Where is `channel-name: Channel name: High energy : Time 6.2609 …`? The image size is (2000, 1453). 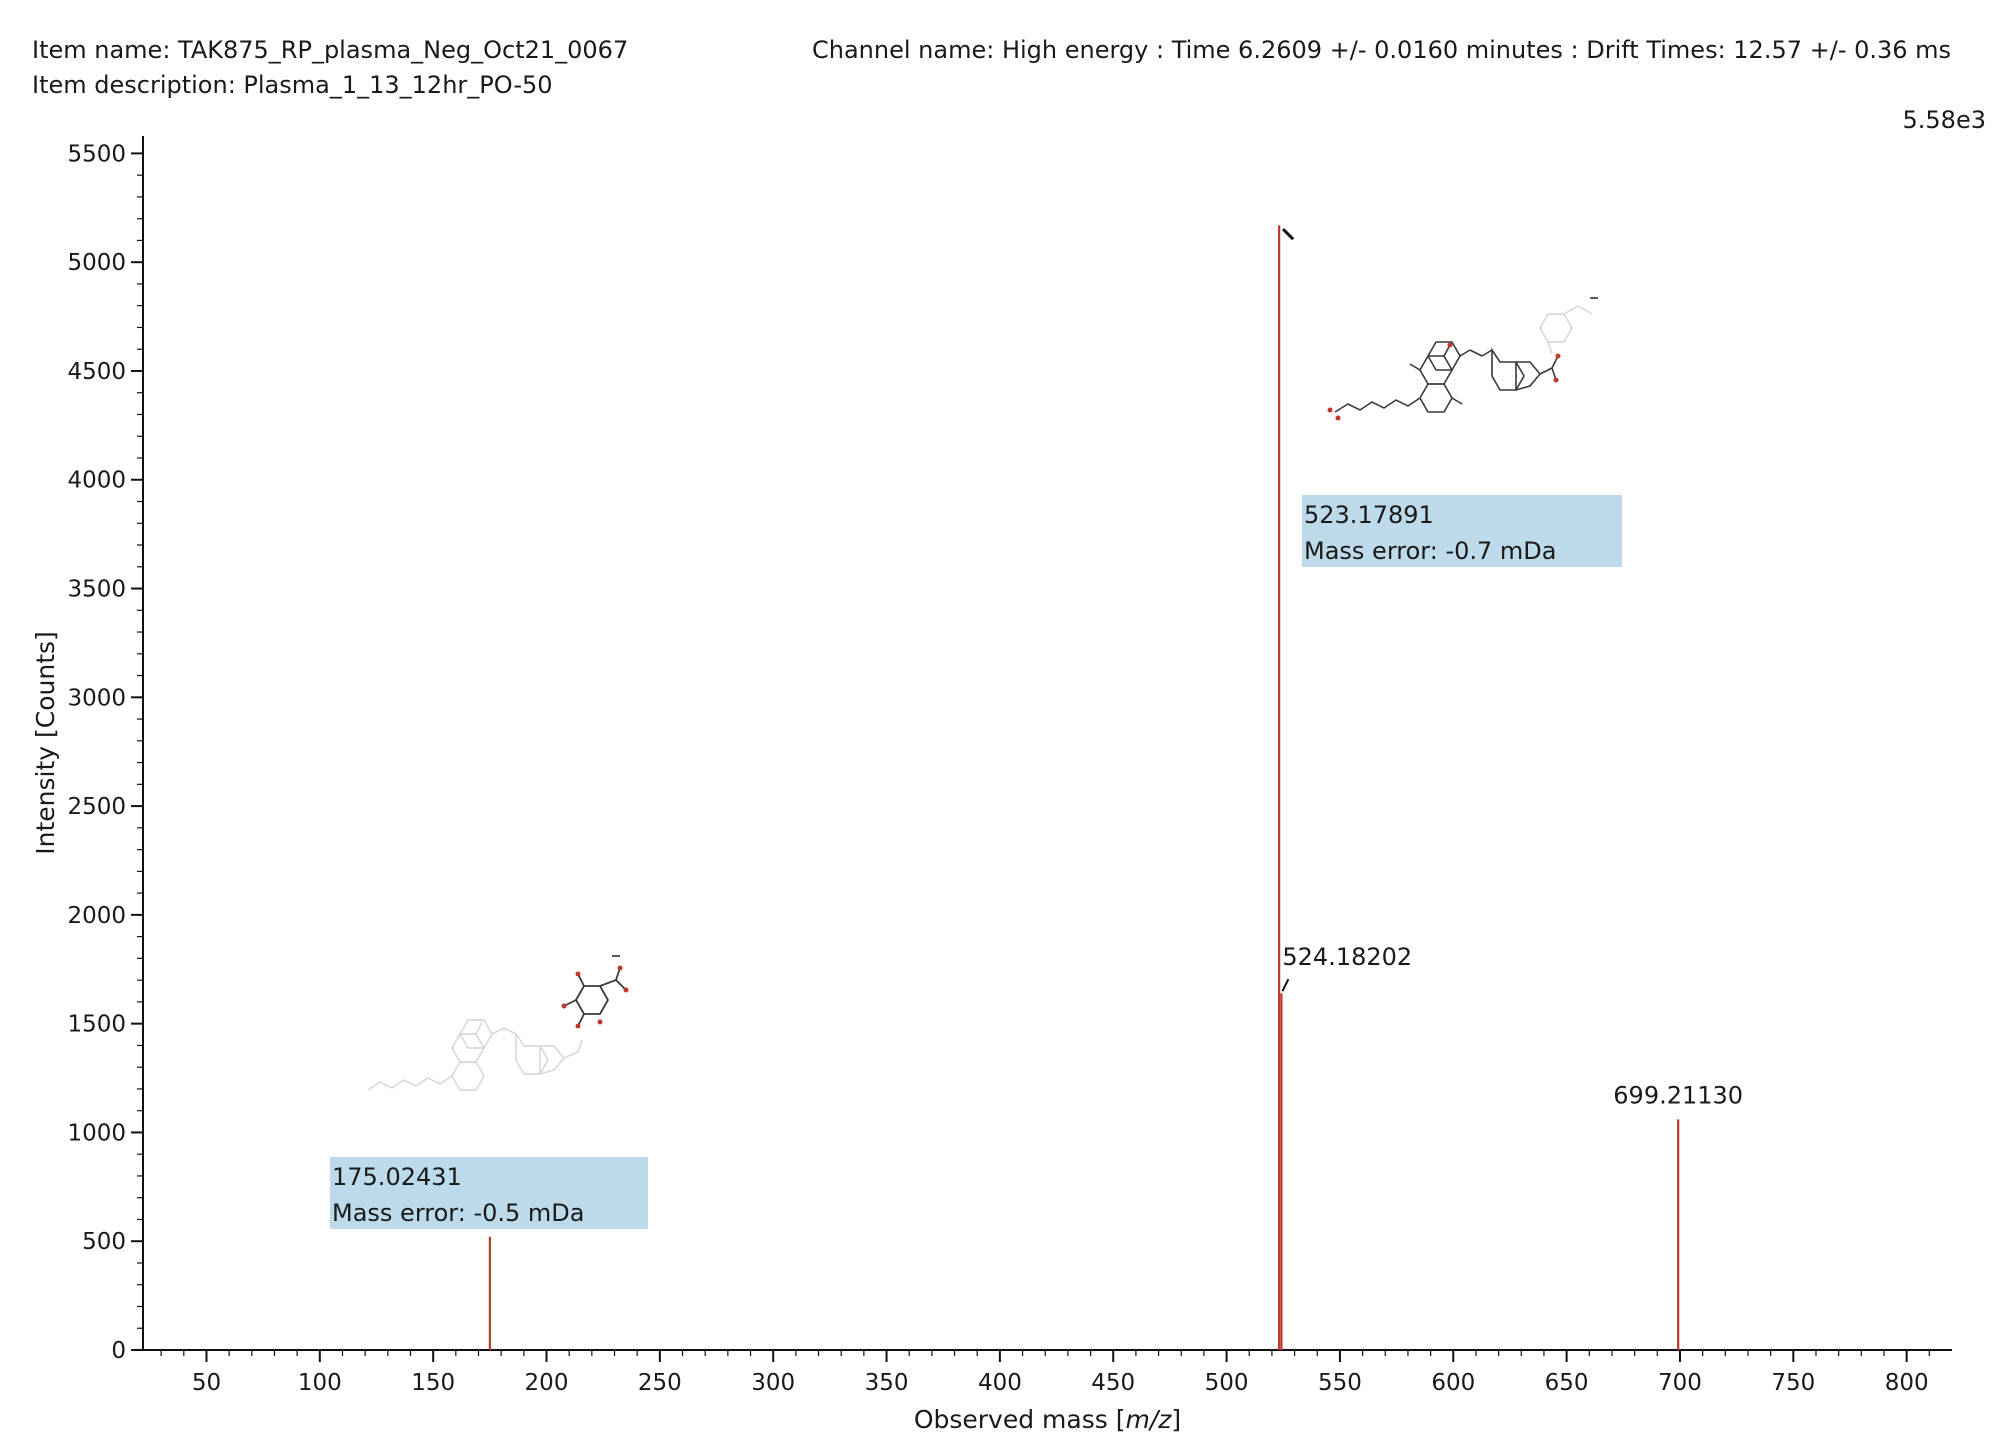 channel-name: Channel name: High energy : Time 6.2609 … is located at coordinates (1382, 50).